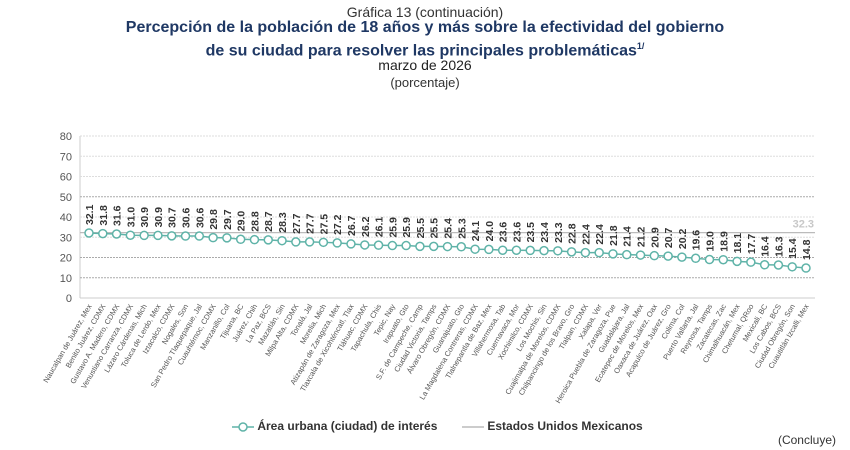 This screenshot has width=850, height=450. I want to click on legend-item-national: Estados Unidos Mexicanos, so click(552, 426).